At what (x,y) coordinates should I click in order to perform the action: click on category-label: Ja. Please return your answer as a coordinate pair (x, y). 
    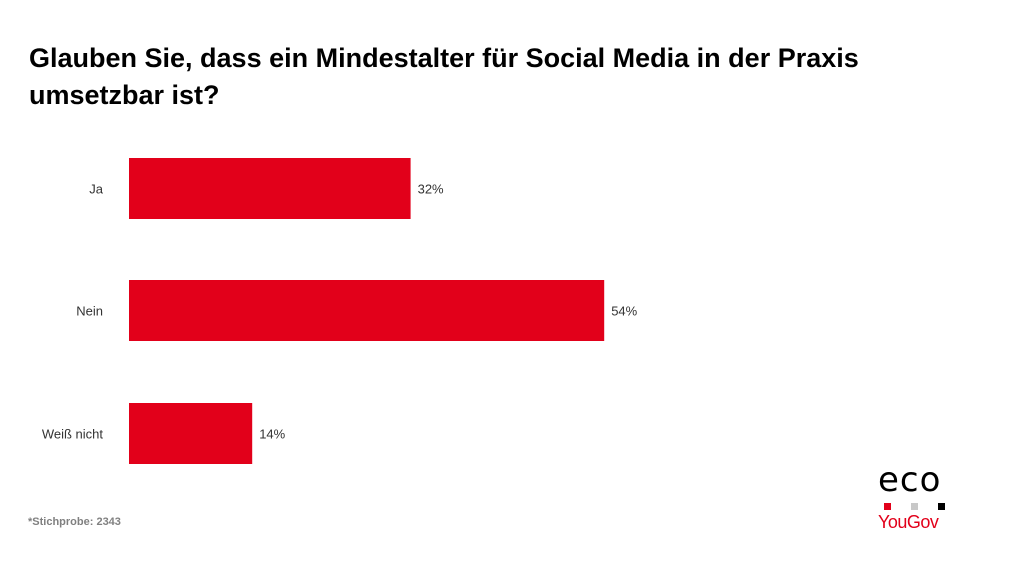
    Looking at the image, I should click on (96, 189).